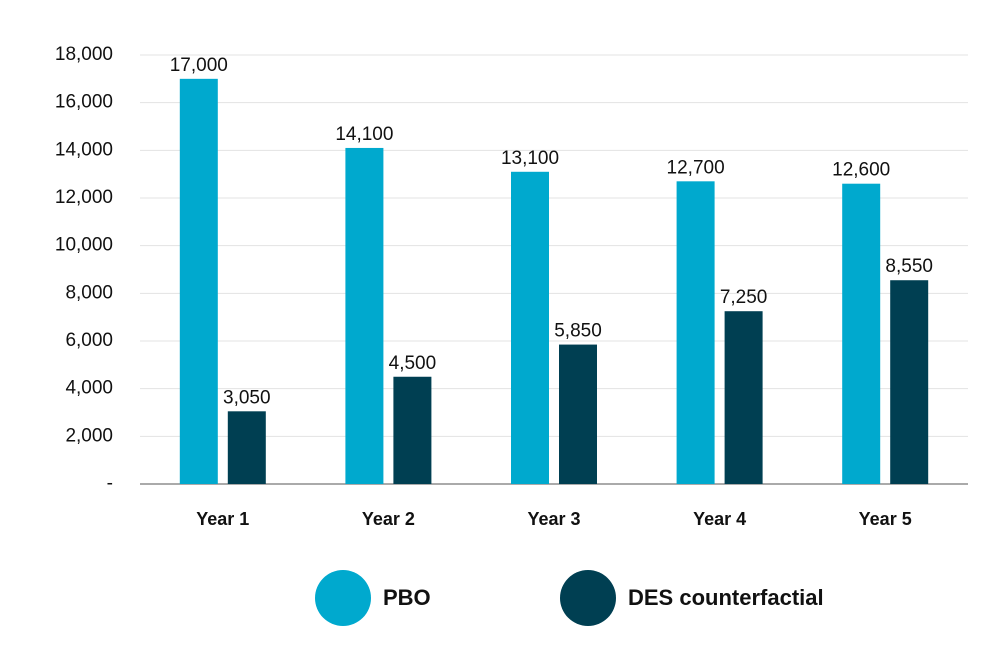 Image resolution: width=1000 pixels, height=652 pixels. I want to click on data-label: 8,550, so click(909, 266).